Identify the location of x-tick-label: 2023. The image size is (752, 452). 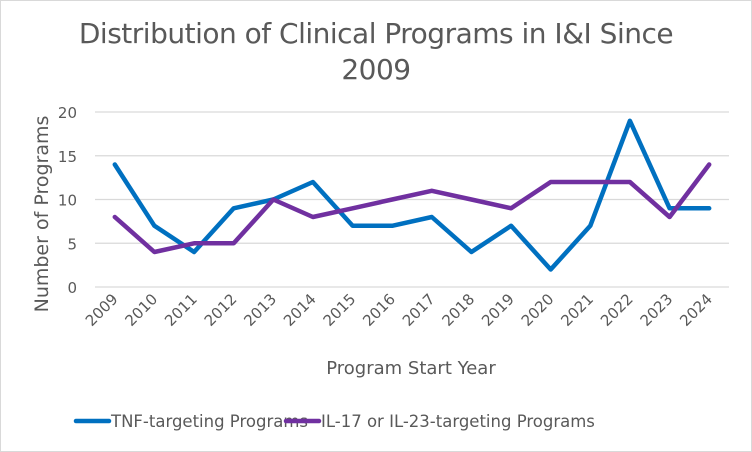
(657, 310).